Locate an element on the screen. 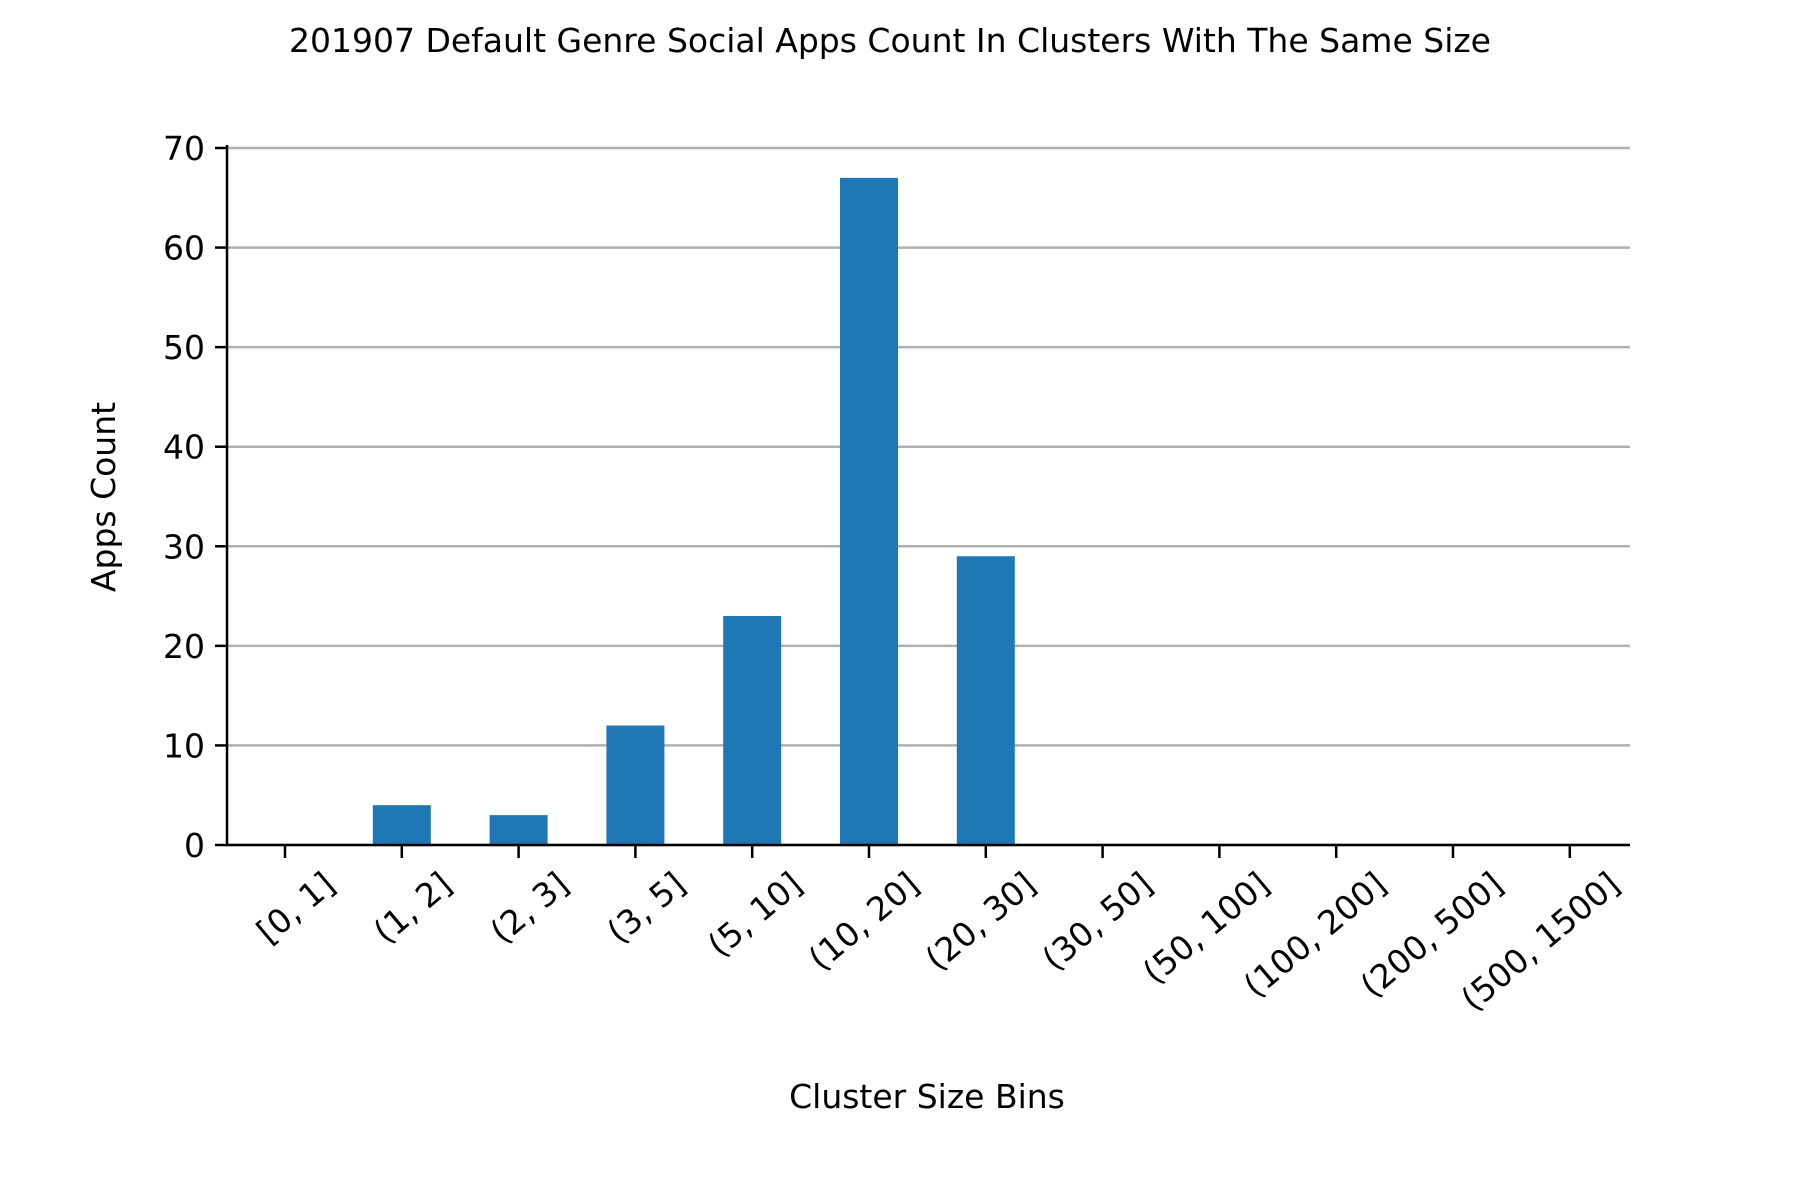  x-tick-label: (1, 2] is located at coordinates (412, 907).